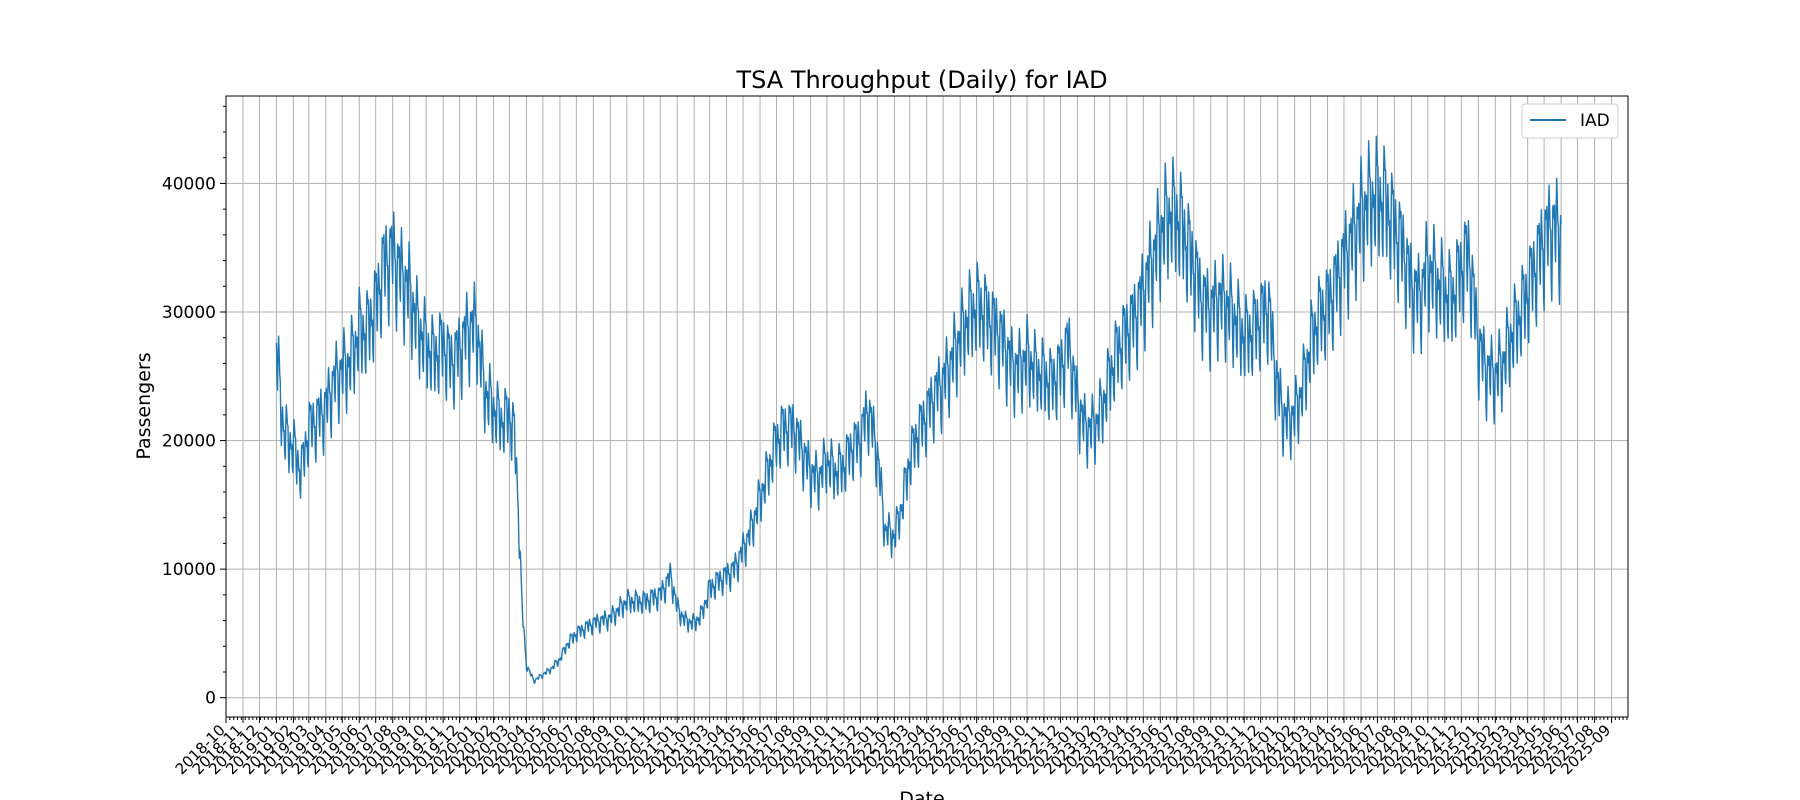 The image size is (1800, 800). I want to click on y-tick-label: 10000, so click(189, 570).